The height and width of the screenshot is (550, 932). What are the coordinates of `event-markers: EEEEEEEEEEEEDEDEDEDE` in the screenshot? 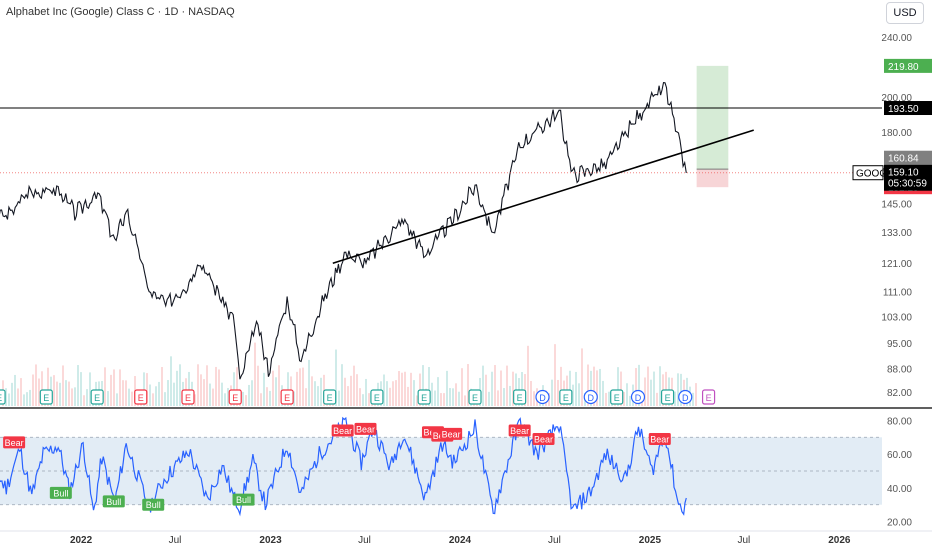 It's located at (358, 397).